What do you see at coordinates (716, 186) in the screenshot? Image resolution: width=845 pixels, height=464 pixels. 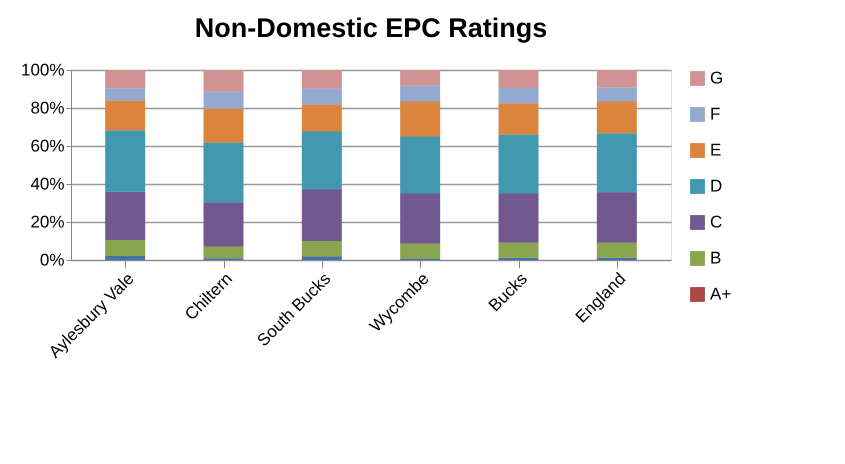 I see `legend-label: D` at bounding box center [716, 186].